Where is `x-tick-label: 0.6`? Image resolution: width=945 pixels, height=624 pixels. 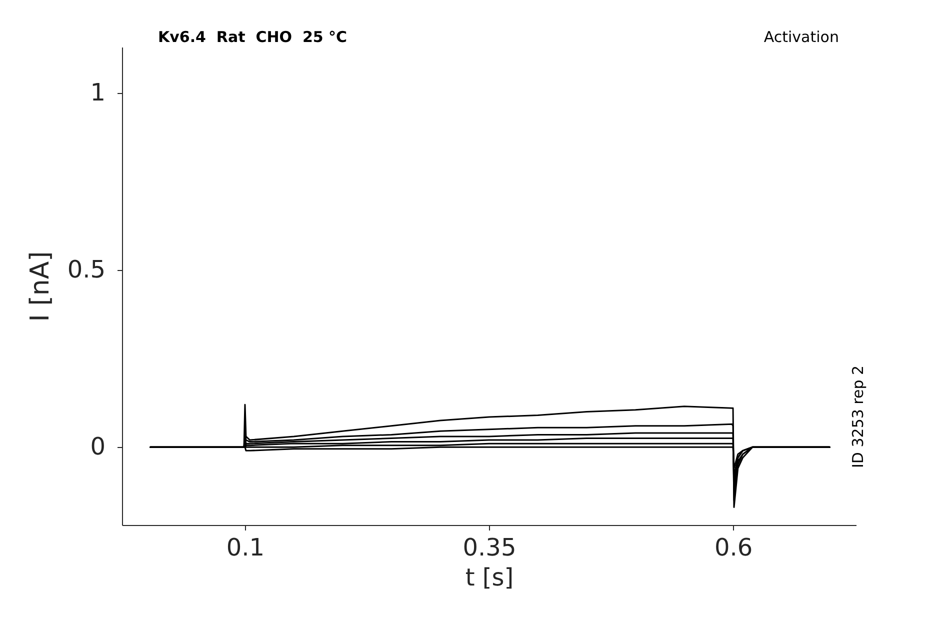 x-tick-label: 0.6 is located at coordinates (733, 548).